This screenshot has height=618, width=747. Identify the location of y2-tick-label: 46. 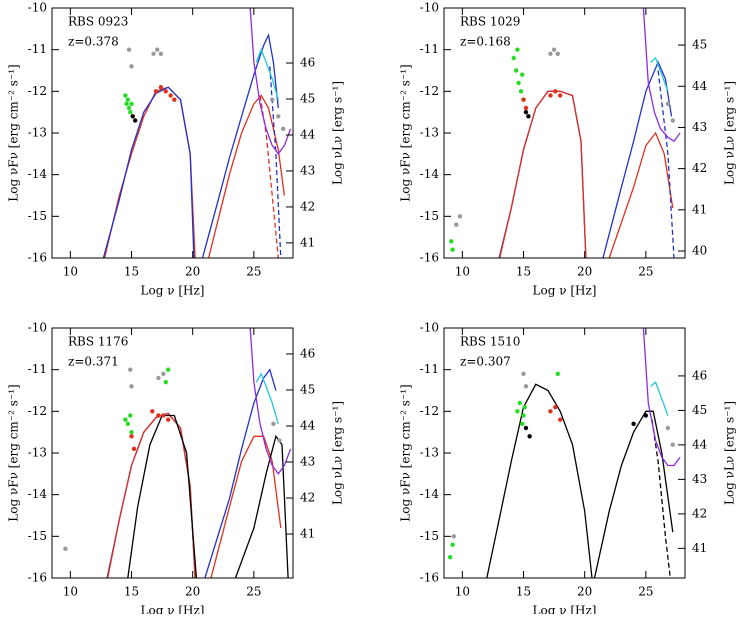
(699, 375).